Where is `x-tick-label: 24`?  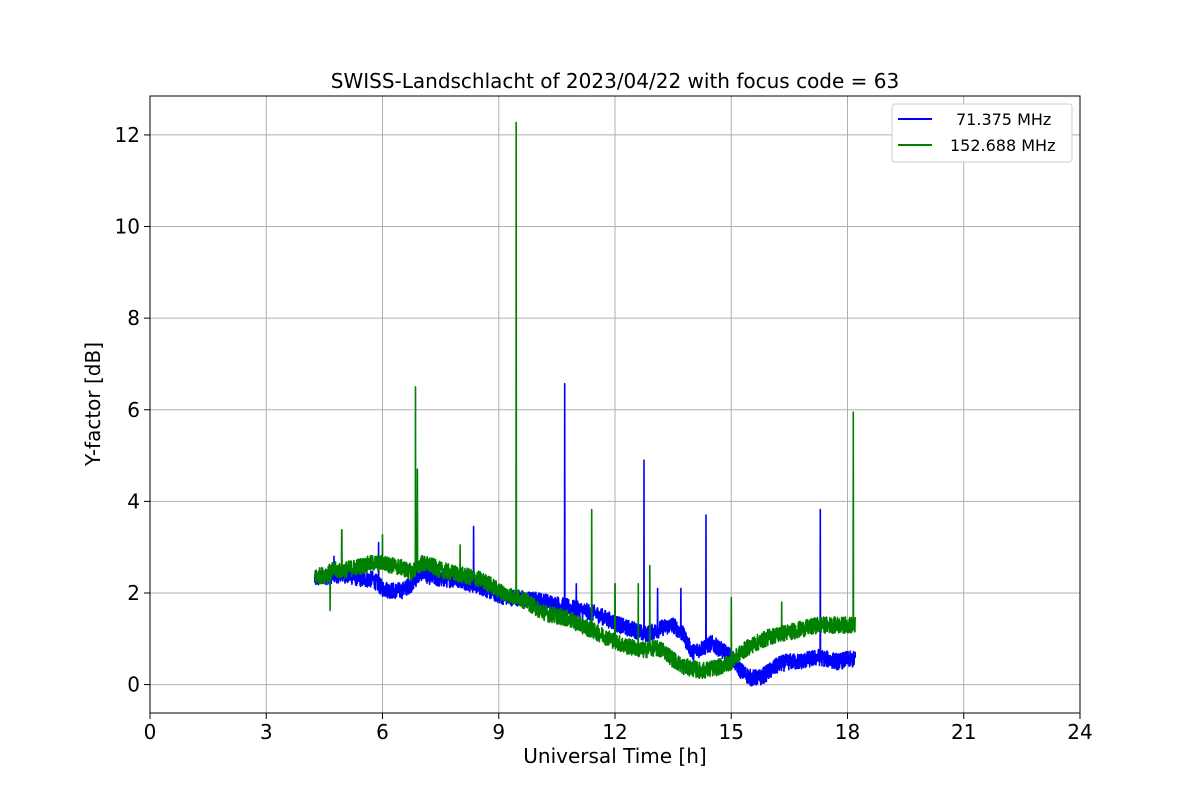
x-tick-label: 24 is located at coordinates (1079, 732).